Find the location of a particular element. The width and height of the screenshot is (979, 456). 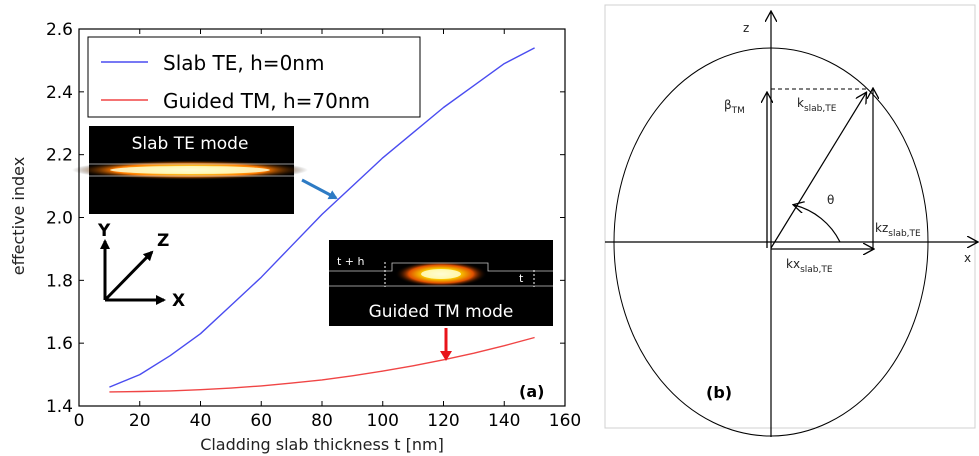

x-tick-label: 60 is located at coordinates (261, 421).